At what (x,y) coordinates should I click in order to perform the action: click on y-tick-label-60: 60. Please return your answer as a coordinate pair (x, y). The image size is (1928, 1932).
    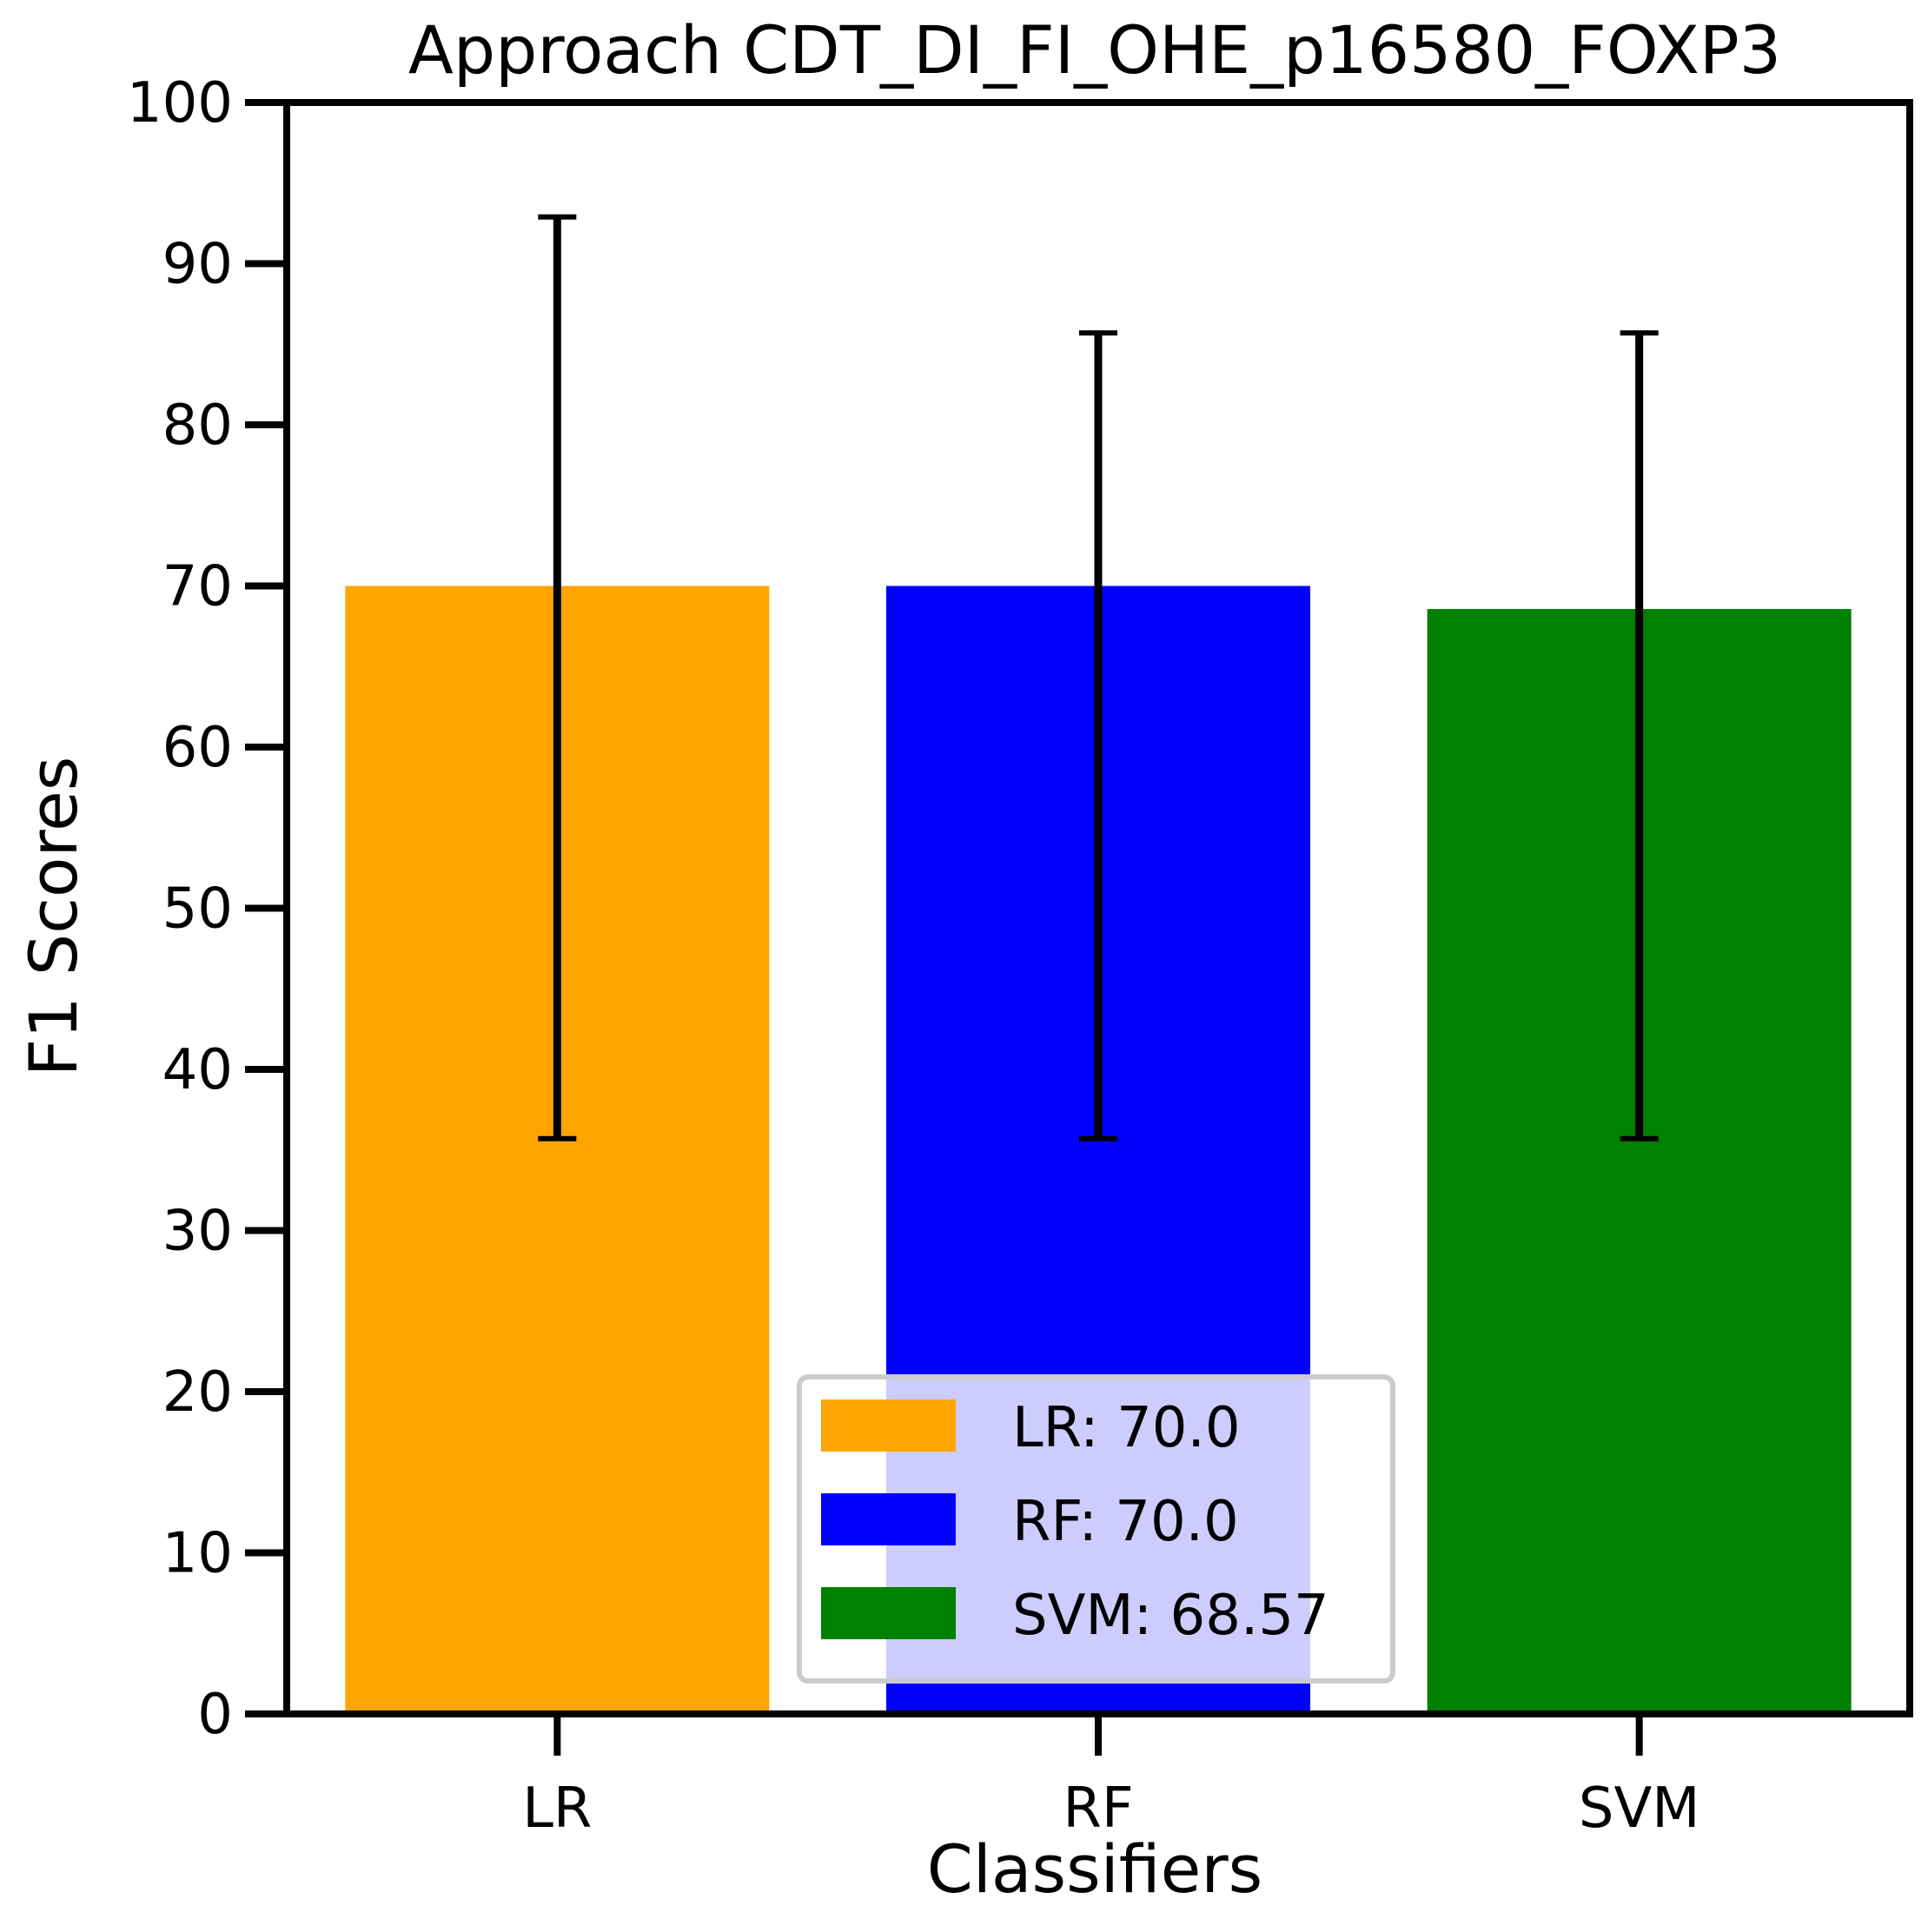
    Looking at the image, I should click on (197, 748).